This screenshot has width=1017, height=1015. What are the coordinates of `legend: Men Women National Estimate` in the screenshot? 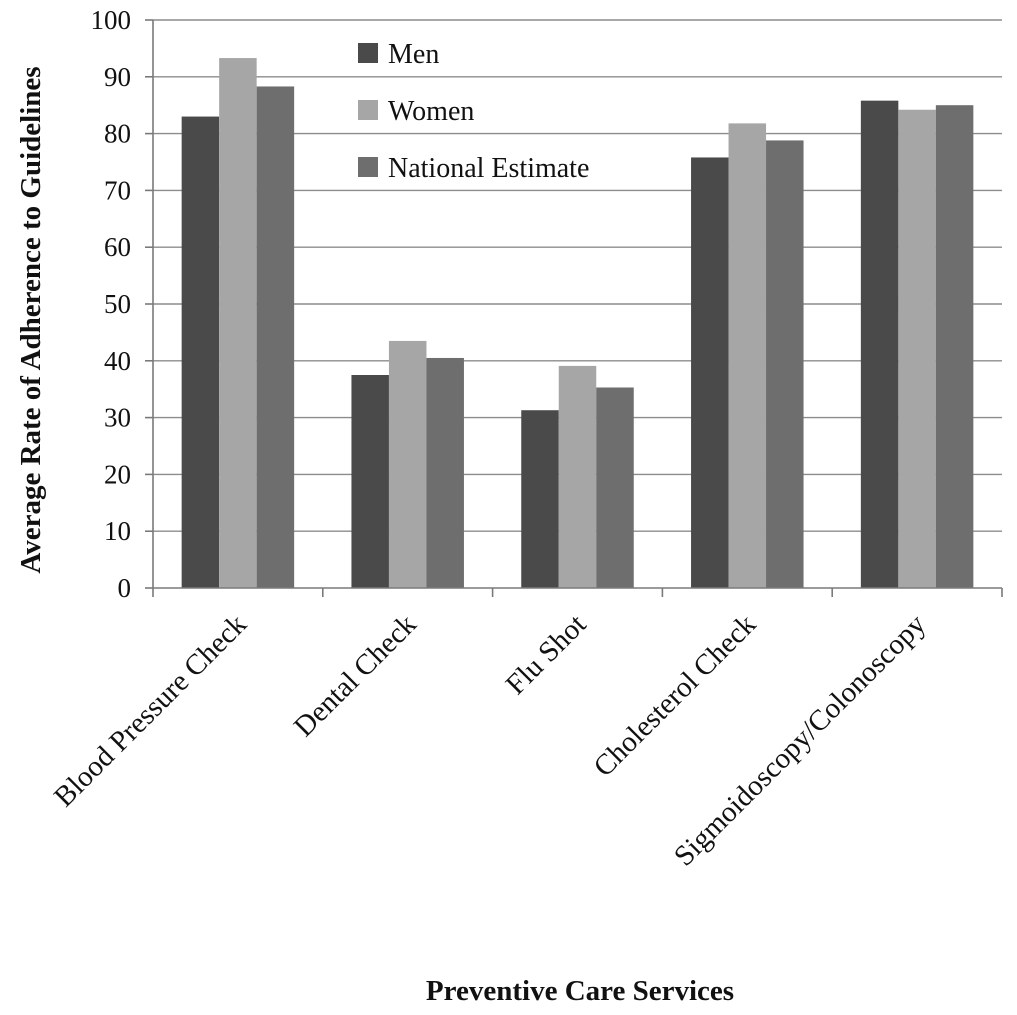 It's located at (473, 111).